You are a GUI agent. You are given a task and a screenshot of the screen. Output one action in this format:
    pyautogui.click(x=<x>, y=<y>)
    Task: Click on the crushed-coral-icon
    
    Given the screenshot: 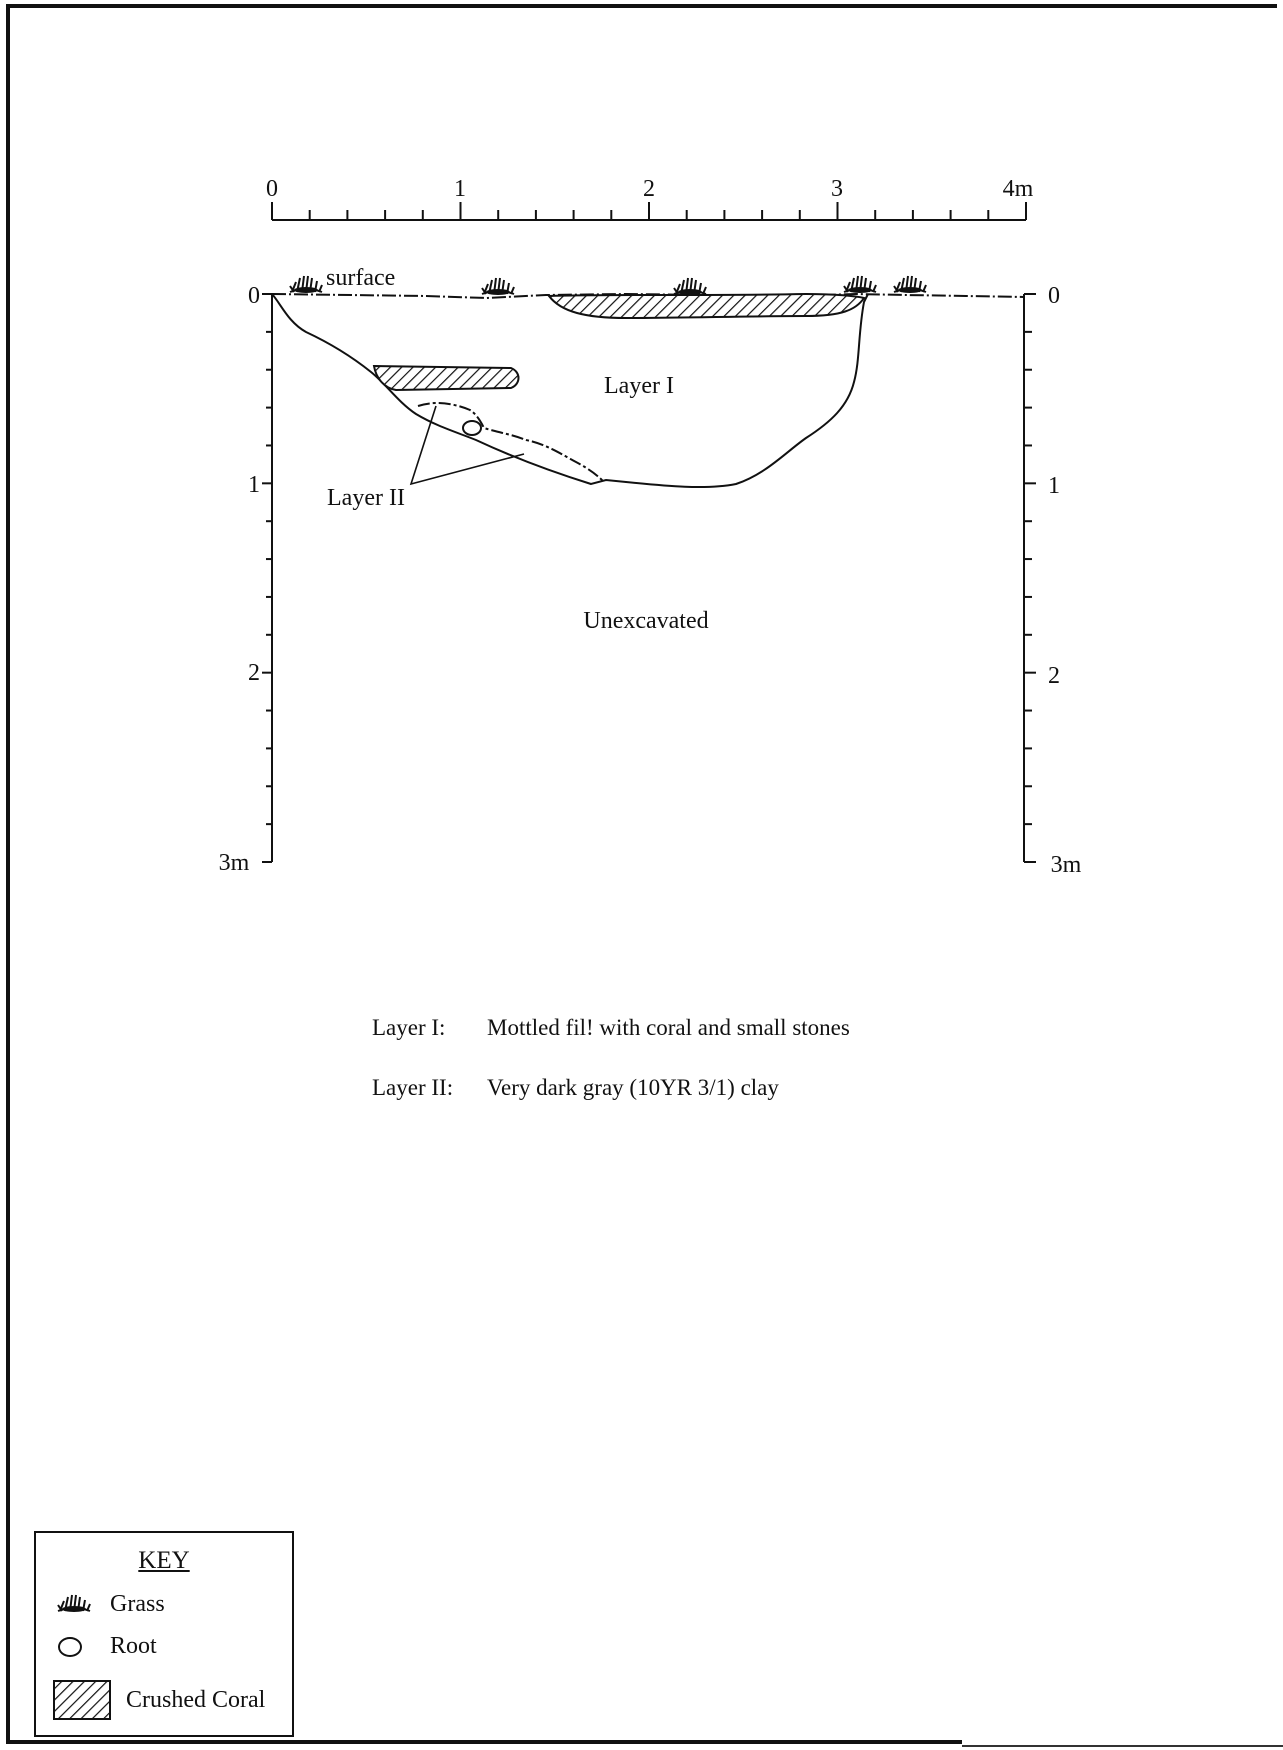 What is the action you would take?
    pyautogui.click(x=82, y=1700)
    